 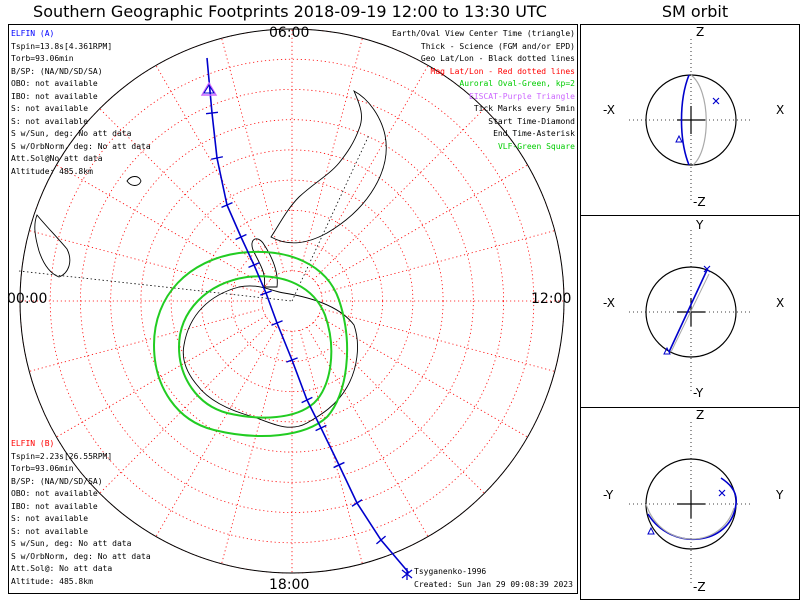 I want to click on sm-yz-plot, so click(x=691, y=504).